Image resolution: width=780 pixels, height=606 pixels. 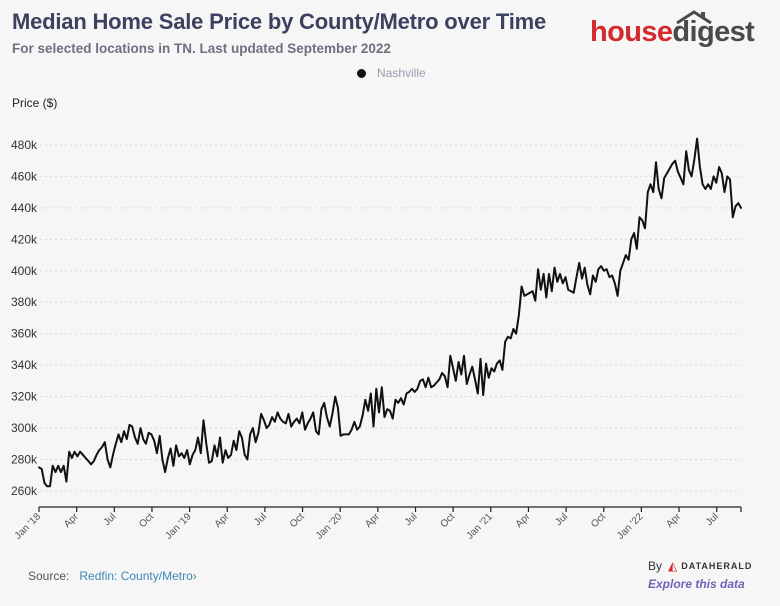 I want to click on x-tick-label: Jan '21, so click(x=480, y=526).